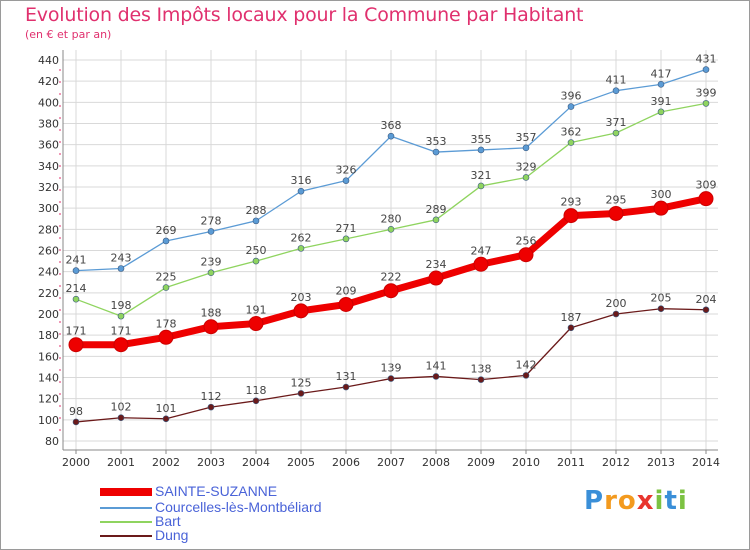 The image size is (750, 550). I want to click on data-label: 362, so click(571, 132).